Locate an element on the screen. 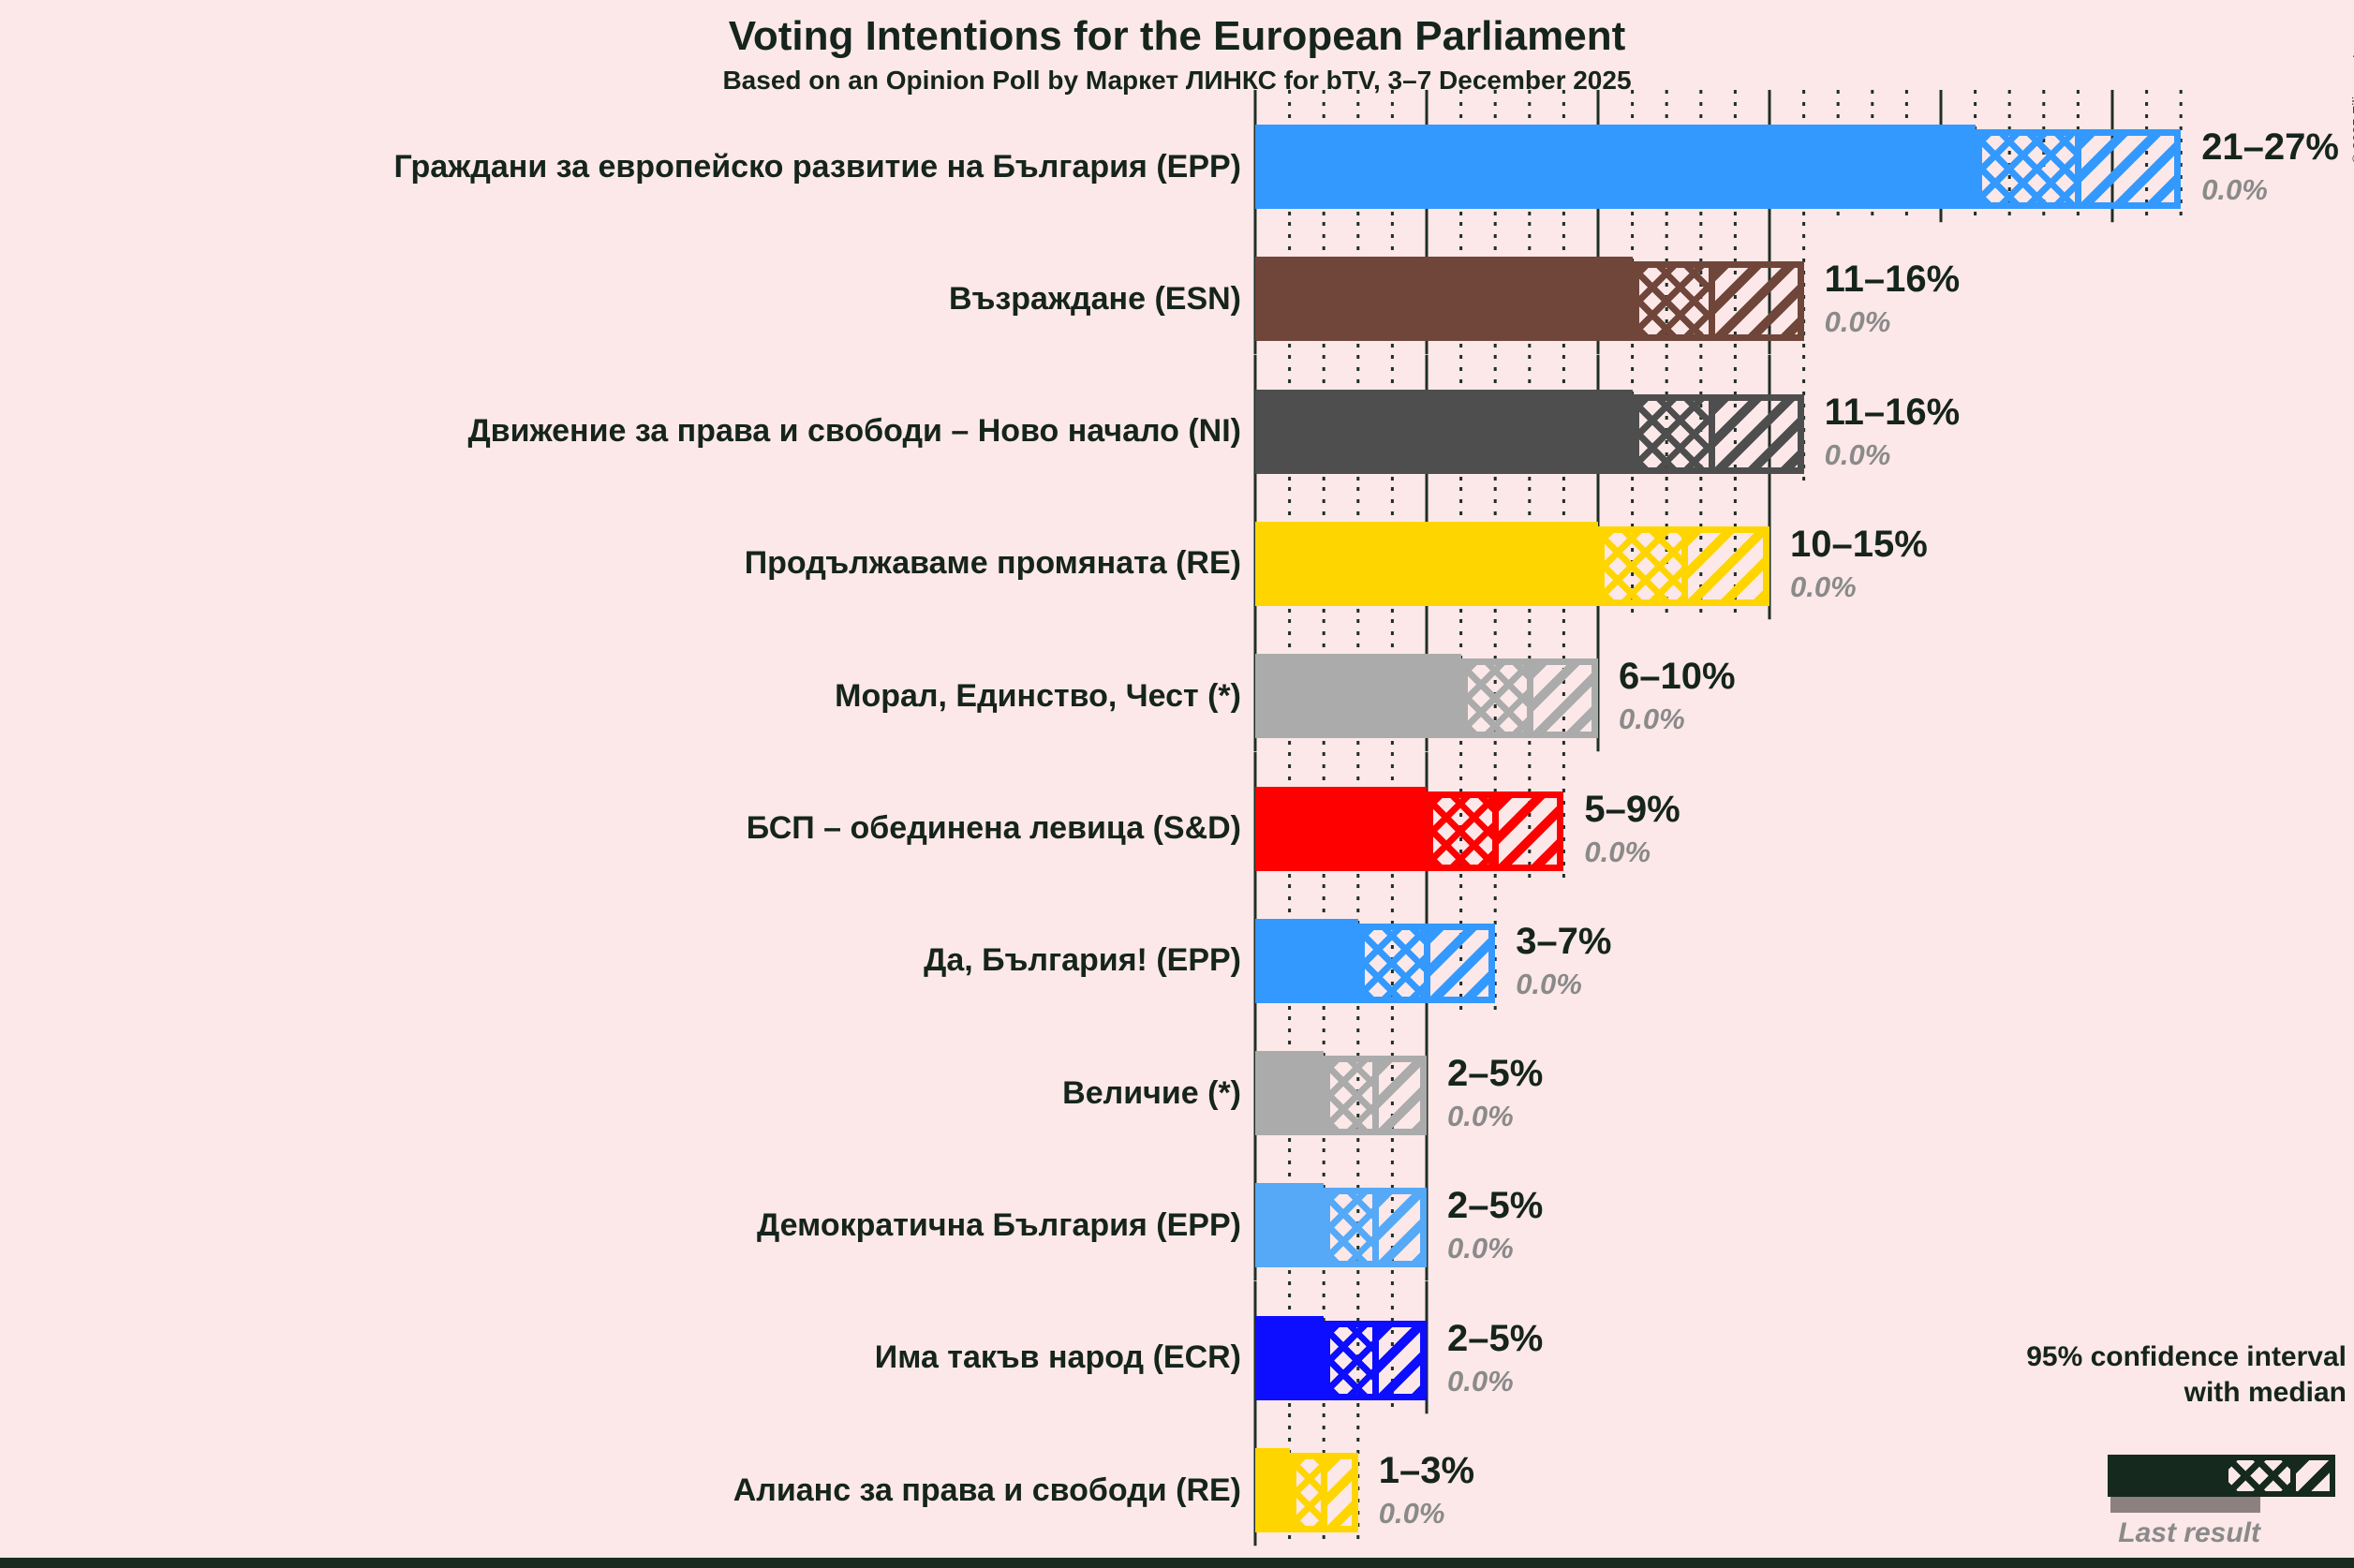 This screenshot has width=2354, height=1568. chart-row: Морал, Единство, Чест (*) 6–10% 0.0% is located at coordinates (1177, 685).